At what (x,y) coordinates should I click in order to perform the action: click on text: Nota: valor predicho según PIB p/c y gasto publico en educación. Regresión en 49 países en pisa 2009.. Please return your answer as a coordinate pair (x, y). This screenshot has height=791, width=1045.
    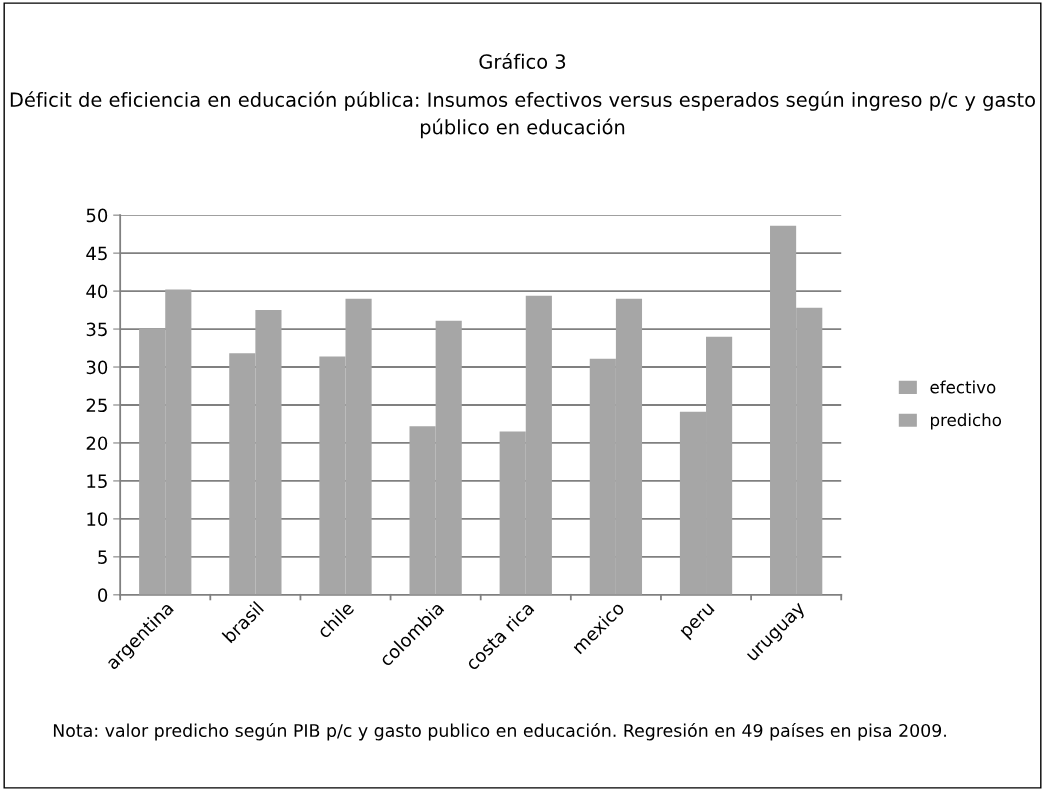
    Looking at the image, I should click on (499, 731).